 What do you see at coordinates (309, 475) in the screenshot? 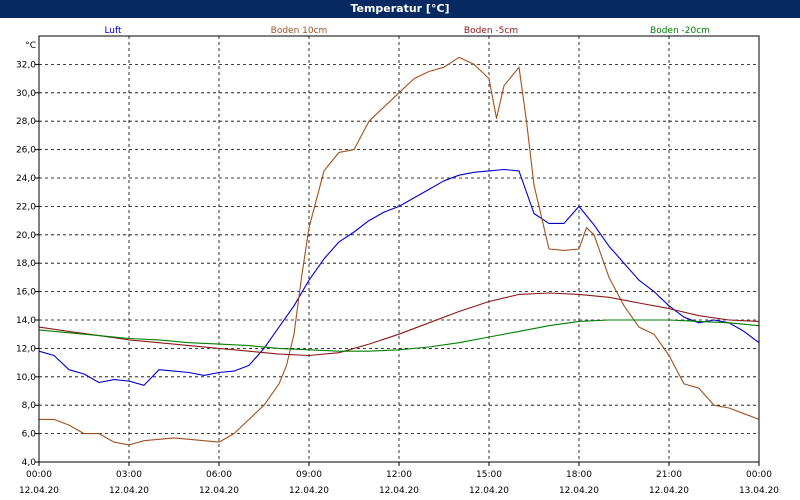
I see `x-tick-time-label: 09:00` at bounding box center [309, 475].